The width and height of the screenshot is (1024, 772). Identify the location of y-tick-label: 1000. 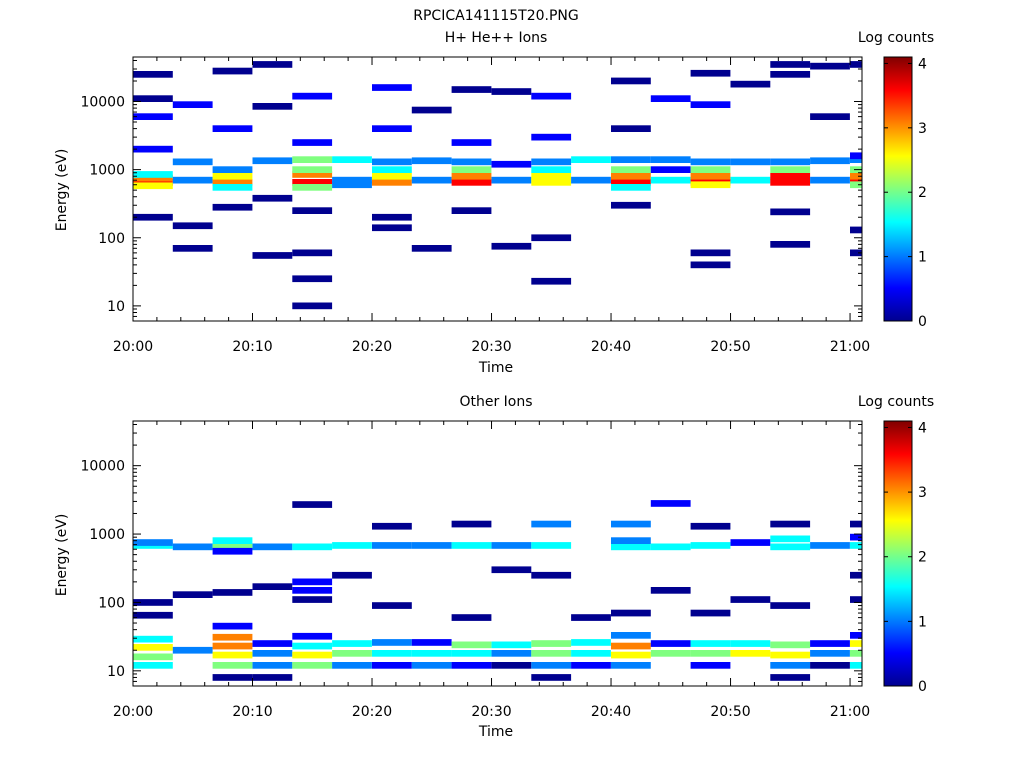
(107, 535).